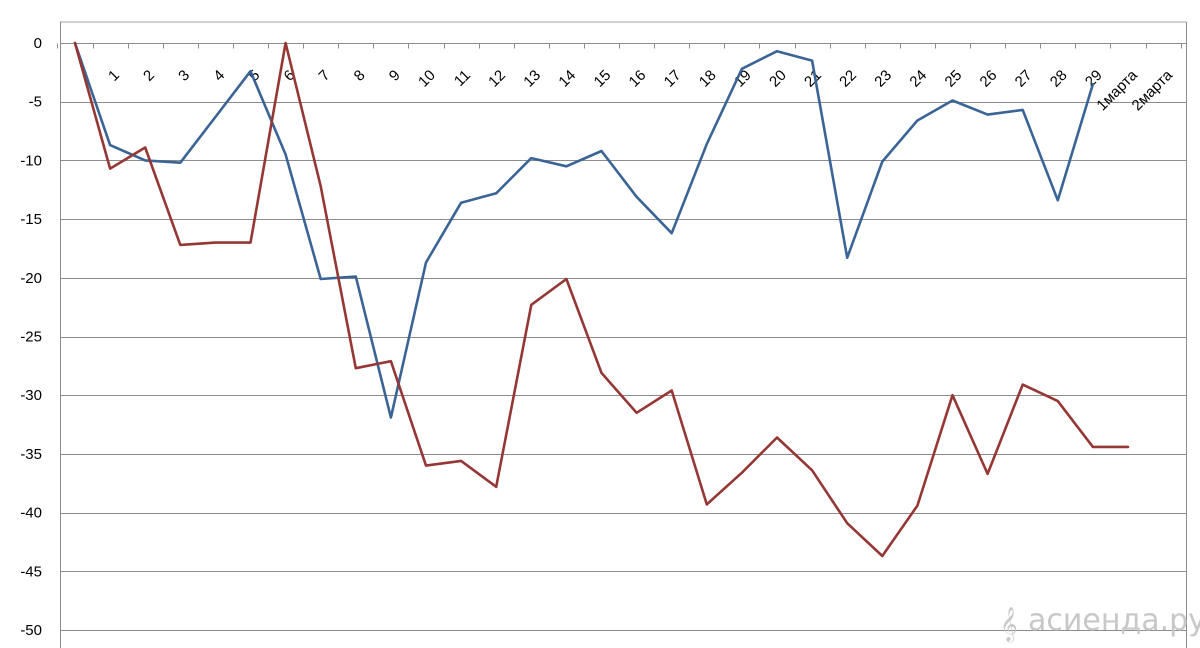 This screenshot has height=648, width=1200. I want to click on x-axis, so click(621, 46).